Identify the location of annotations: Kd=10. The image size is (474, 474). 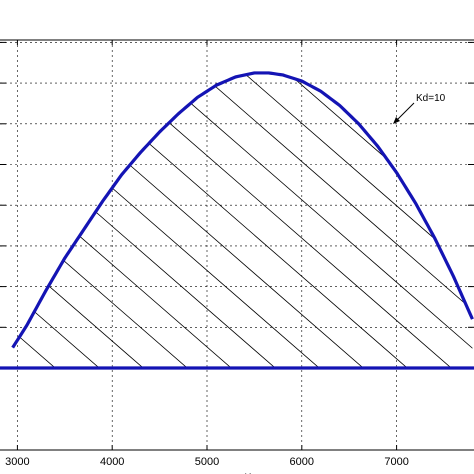
(419, 108).